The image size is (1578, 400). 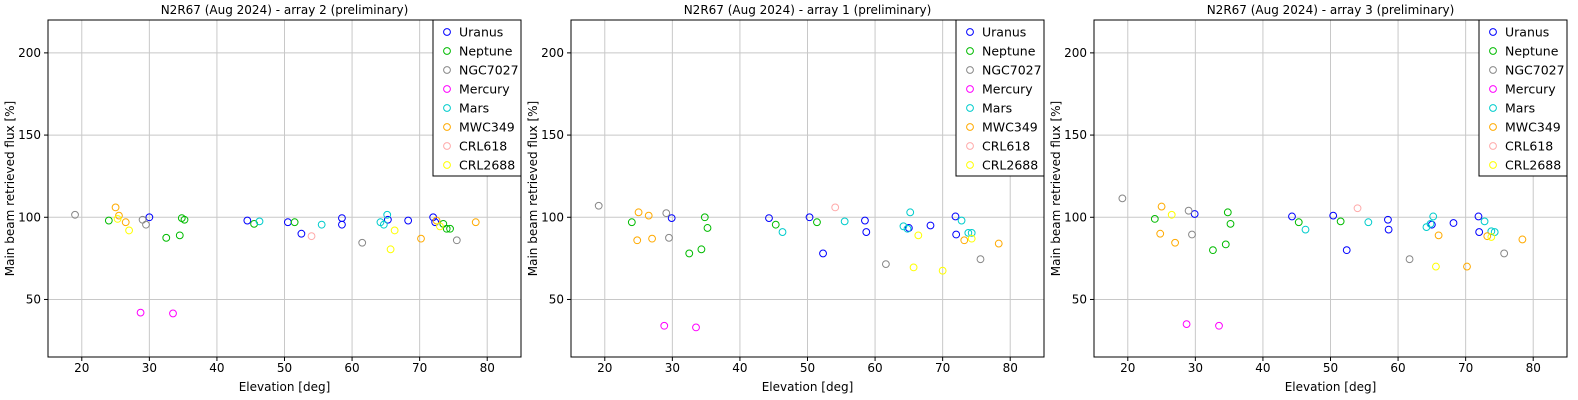 What do you see at coordinates (1010, 368) in the screenshot?
I see `x-tick-label: 80` at bounding box center [1010, 368].